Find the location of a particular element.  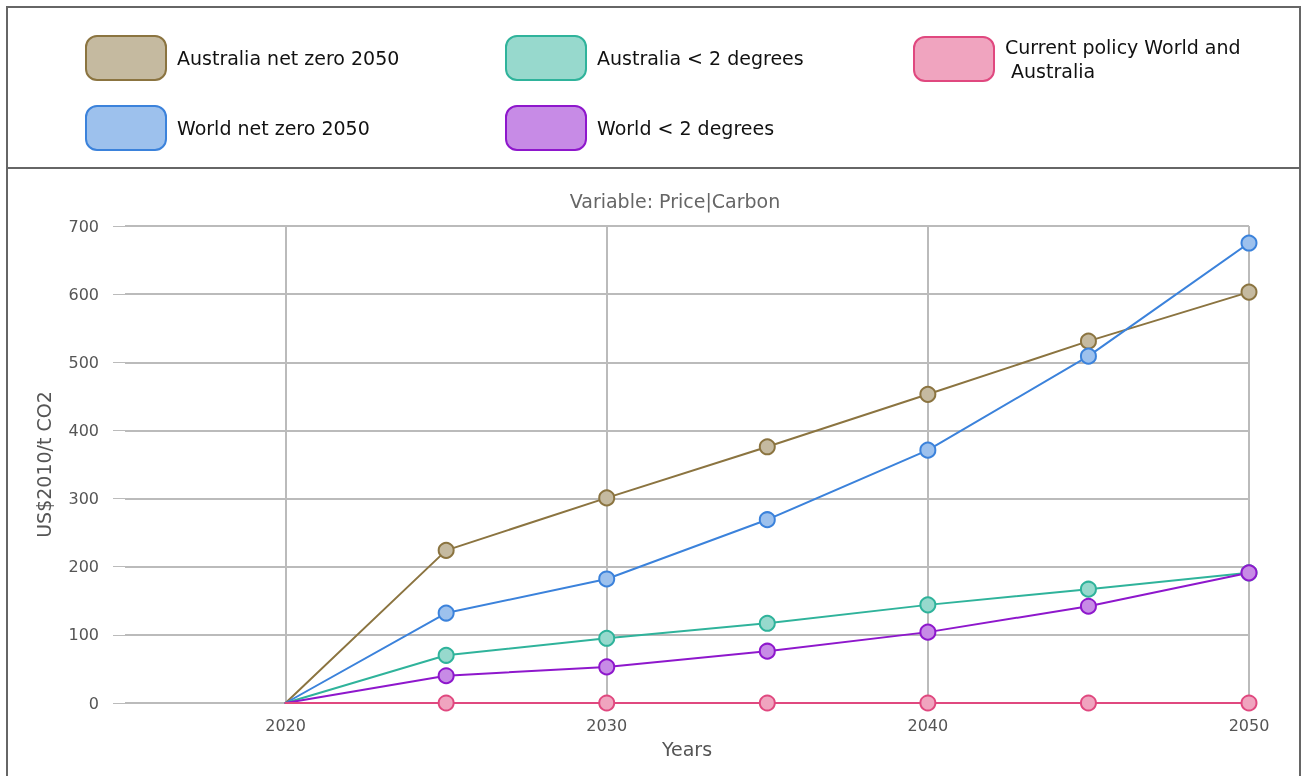

legend-label: World net zero 2050 is located at coordinates (273, 128).